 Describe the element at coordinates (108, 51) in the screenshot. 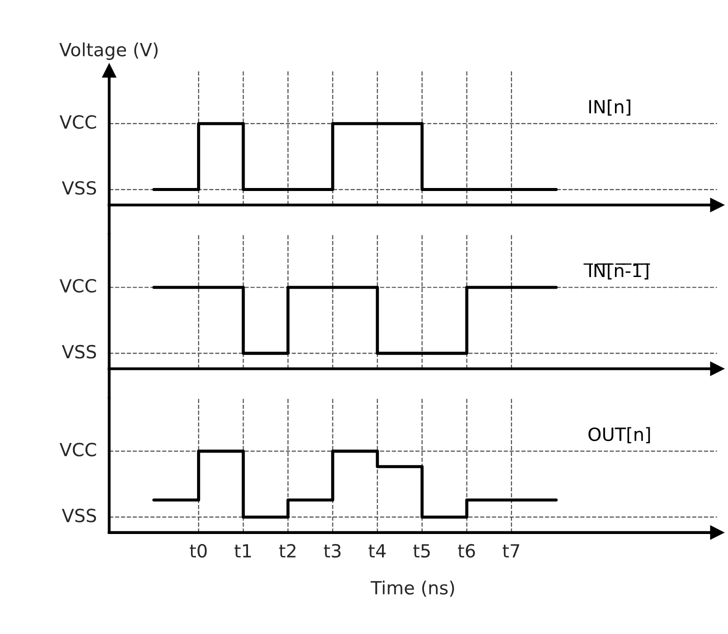

I see `y-axis-title: Voltage (V)` at that location.